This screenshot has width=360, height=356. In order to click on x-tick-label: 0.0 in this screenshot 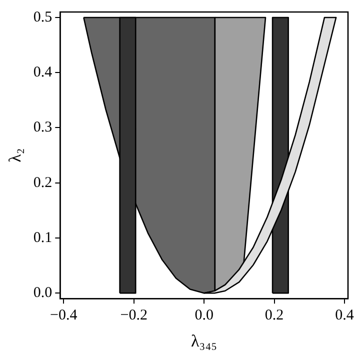, I will do `click(204, 316)`.